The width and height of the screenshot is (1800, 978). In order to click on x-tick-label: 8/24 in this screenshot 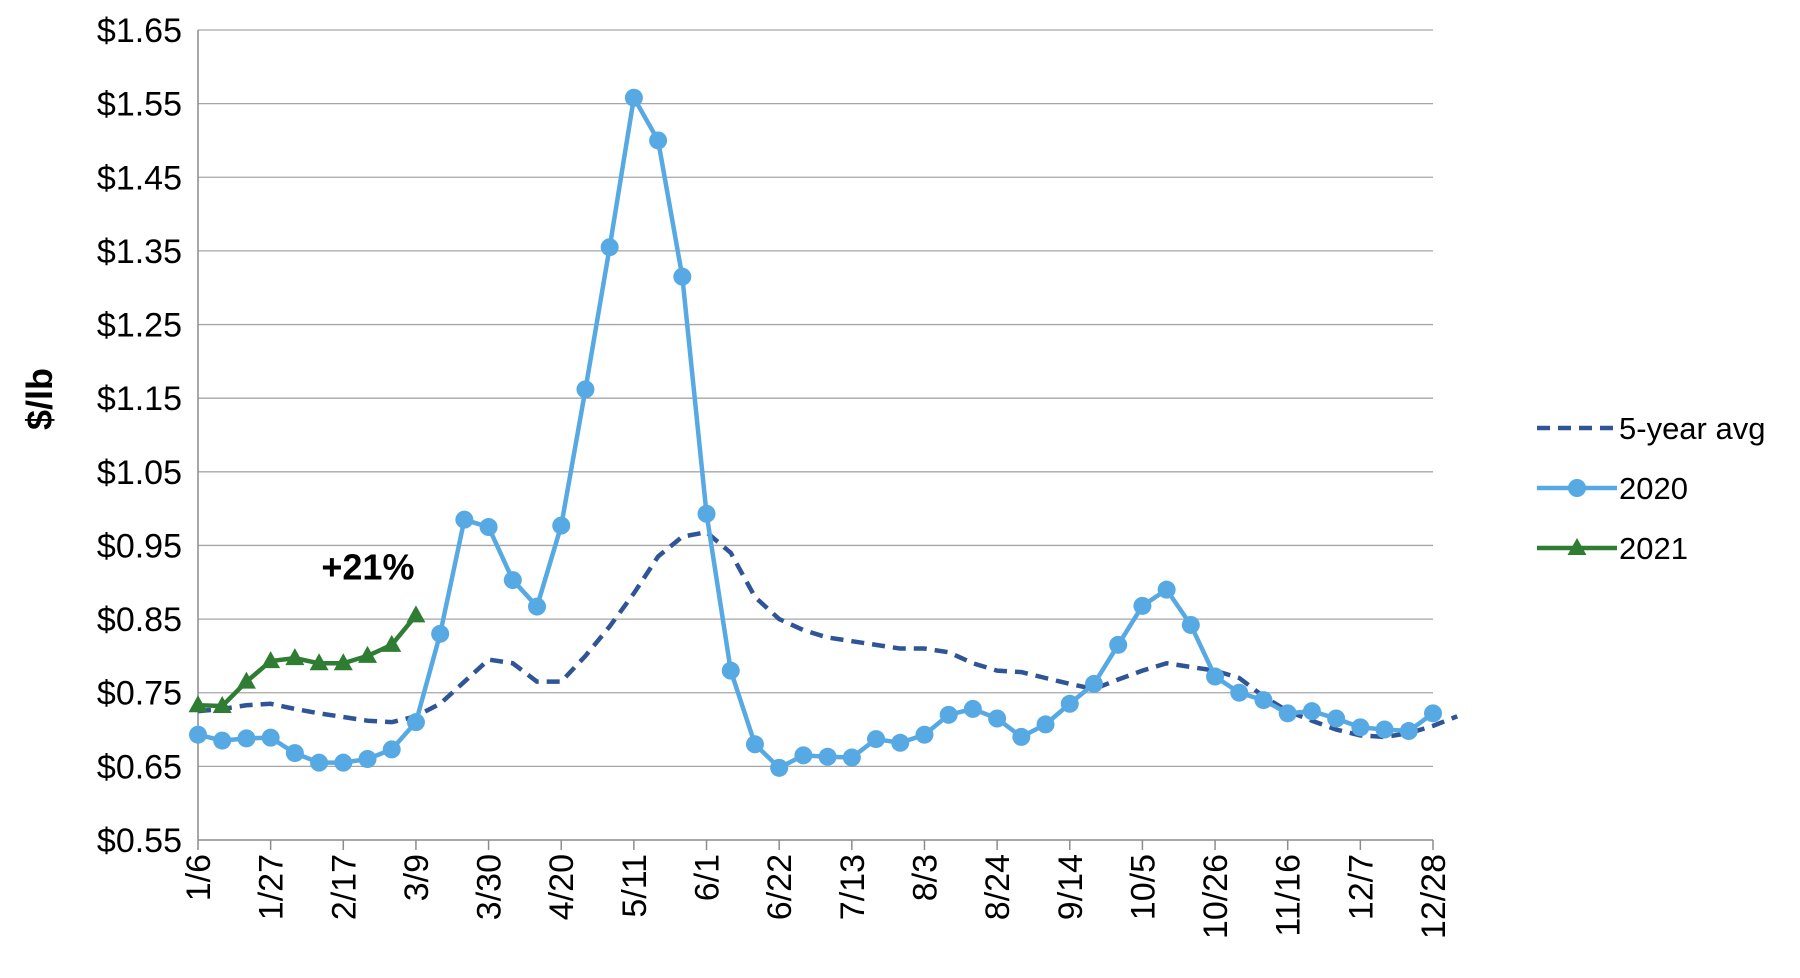, I will do `click(998, 887)`.